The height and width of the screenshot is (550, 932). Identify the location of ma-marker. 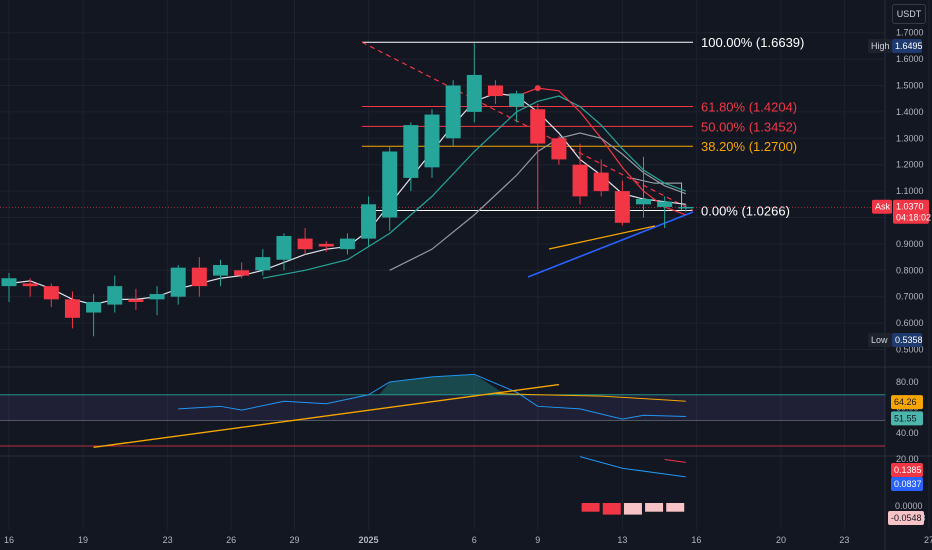
(537, 88).